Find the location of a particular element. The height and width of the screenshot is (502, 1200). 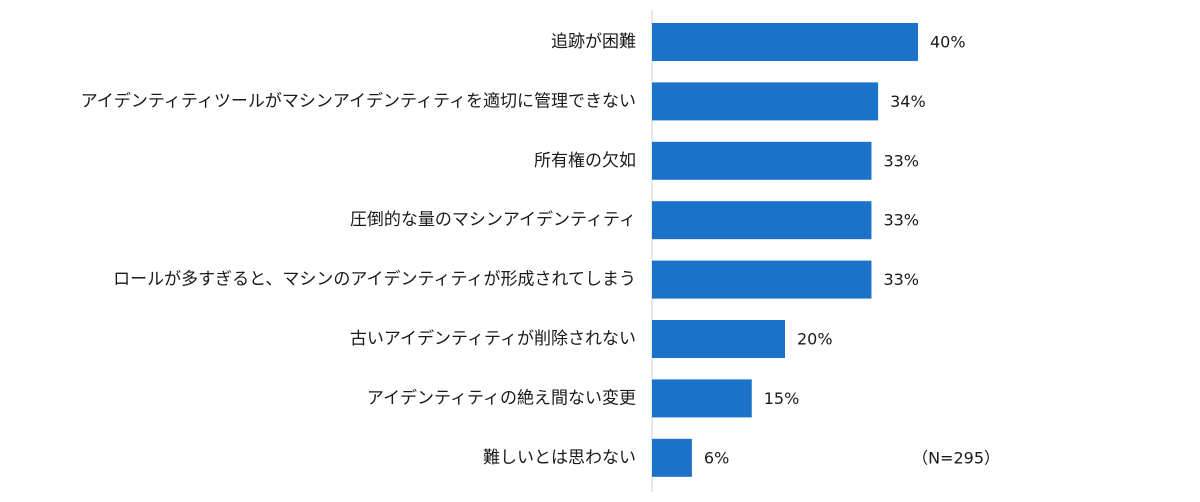

value-label-4: 33% is located at coordinates (901, 279).